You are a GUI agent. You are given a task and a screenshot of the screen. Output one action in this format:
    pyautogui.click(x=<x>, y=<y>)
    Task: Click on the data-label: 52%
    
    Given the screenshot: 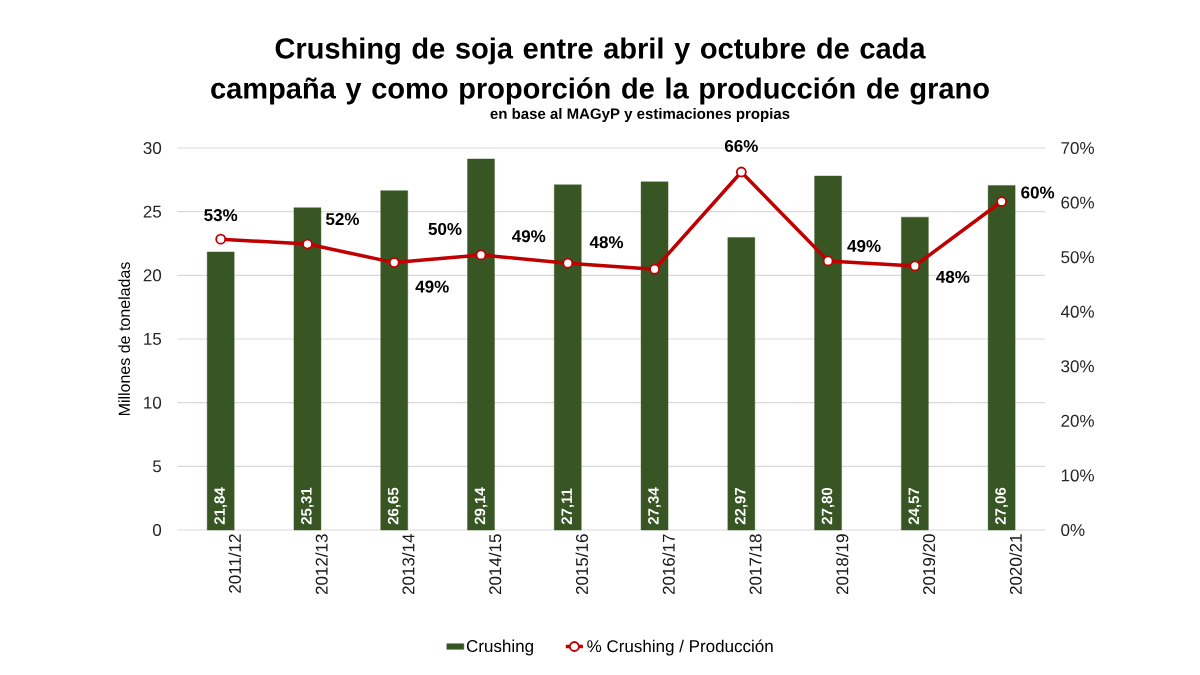 What is the action you would take?
    pyautogui.click(x=342, y=219)
    